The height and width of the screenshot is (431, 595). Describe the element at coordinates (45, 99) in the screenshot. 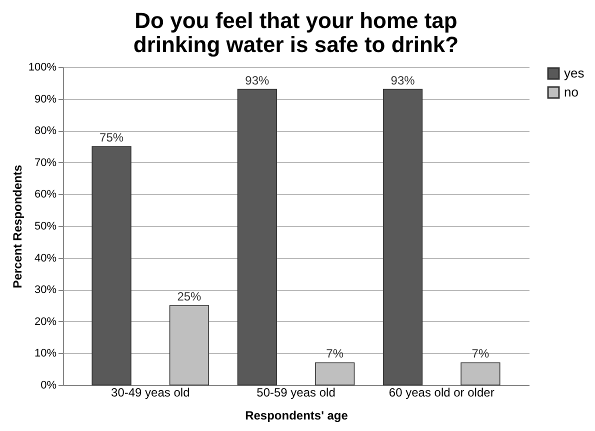

I see `y-tick-label: 90%` at that location.